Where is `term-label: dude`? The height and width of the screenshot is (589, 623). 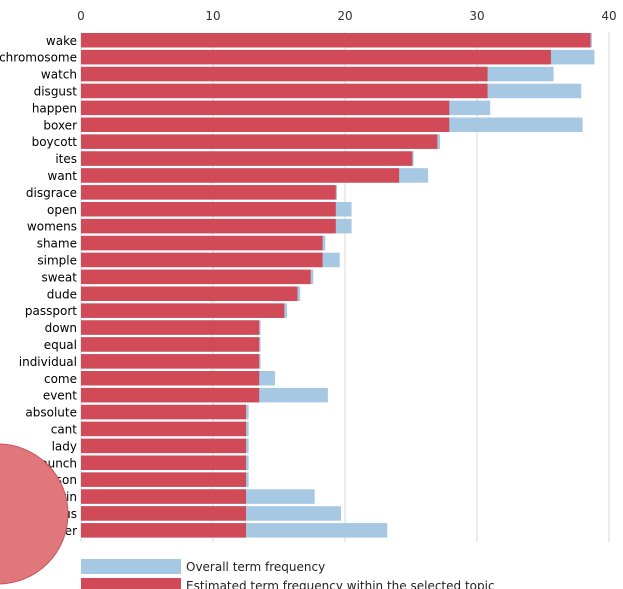 term-label: dude is located at coordinates (62, 294).